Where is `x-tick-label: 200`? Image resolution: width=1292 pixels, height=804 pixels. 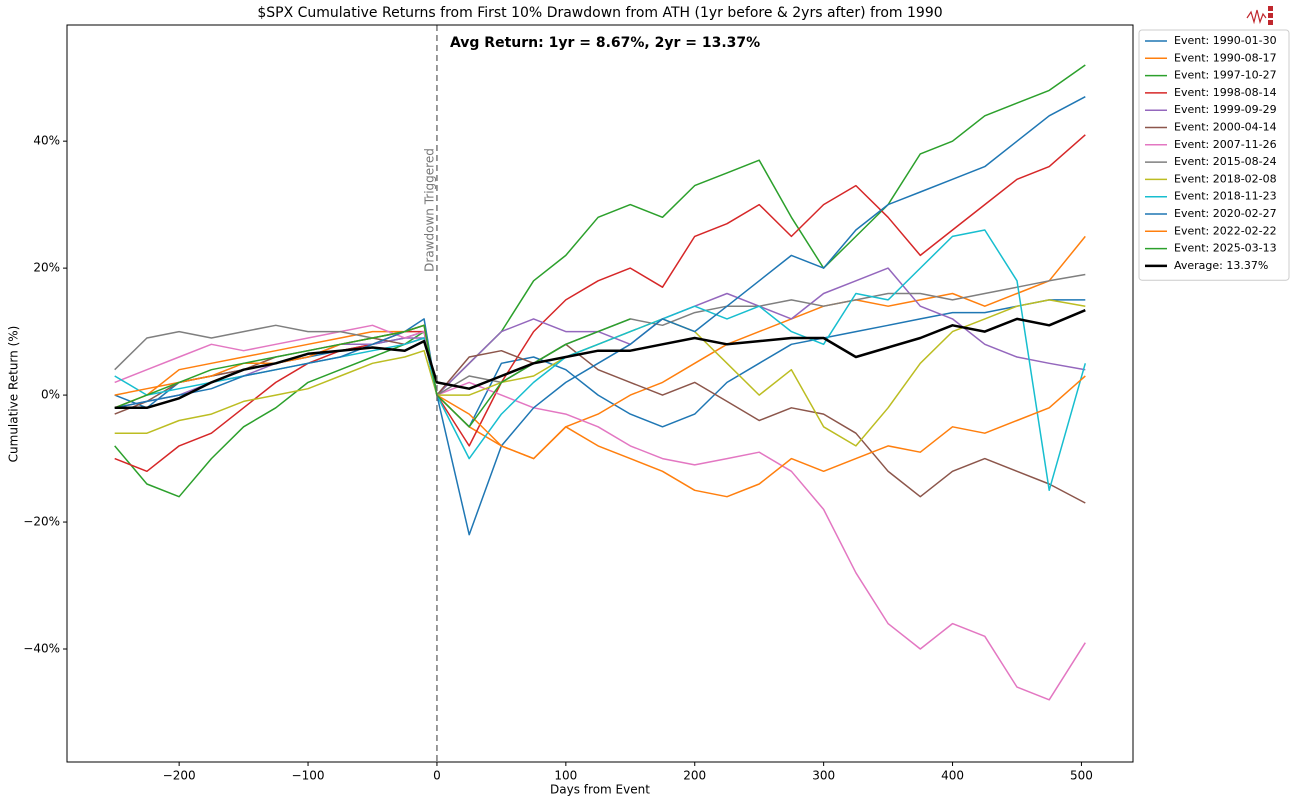 x-tick-label: 200 is located at coordinates (694, 776).